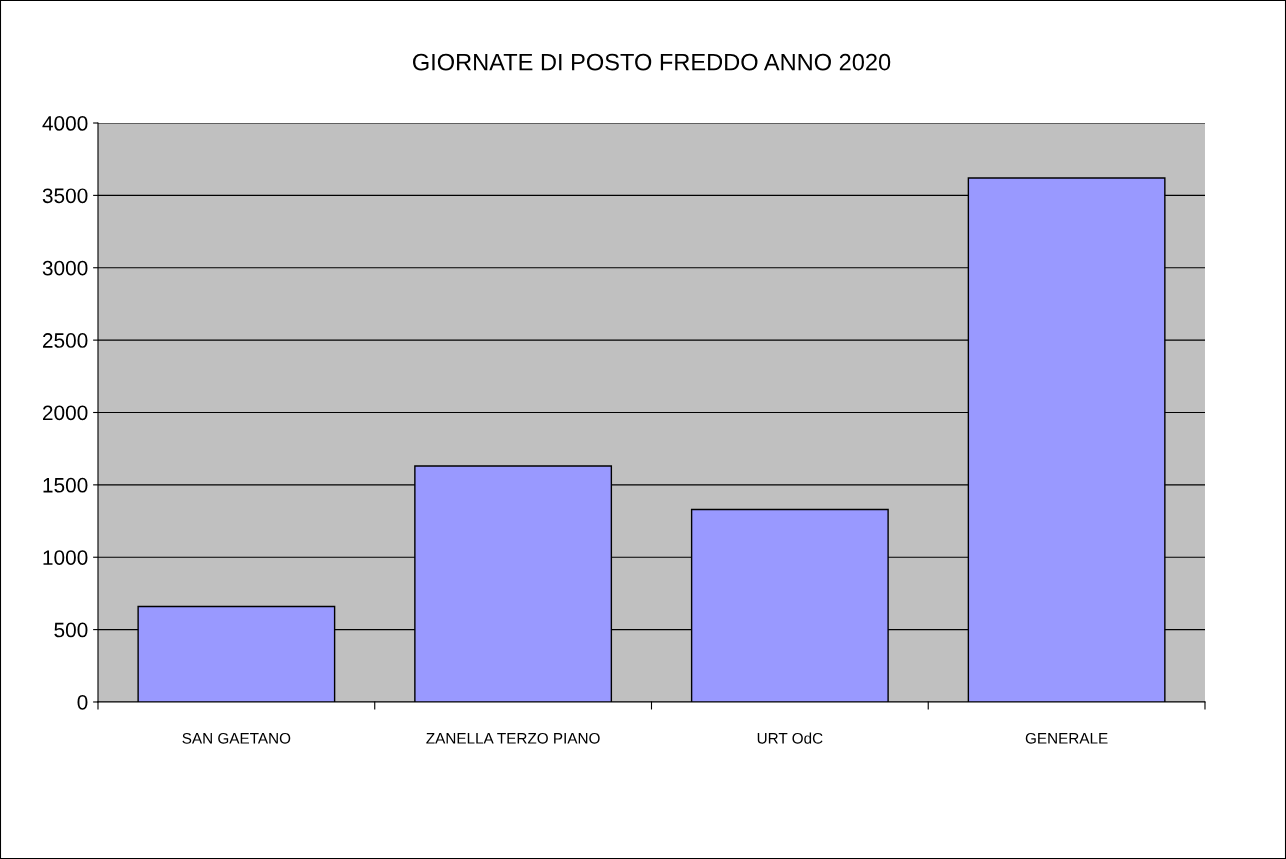 The height and width of the screenshot is (859, 1286). I want to click on y-tick-label: 2500, so click(65, 340).